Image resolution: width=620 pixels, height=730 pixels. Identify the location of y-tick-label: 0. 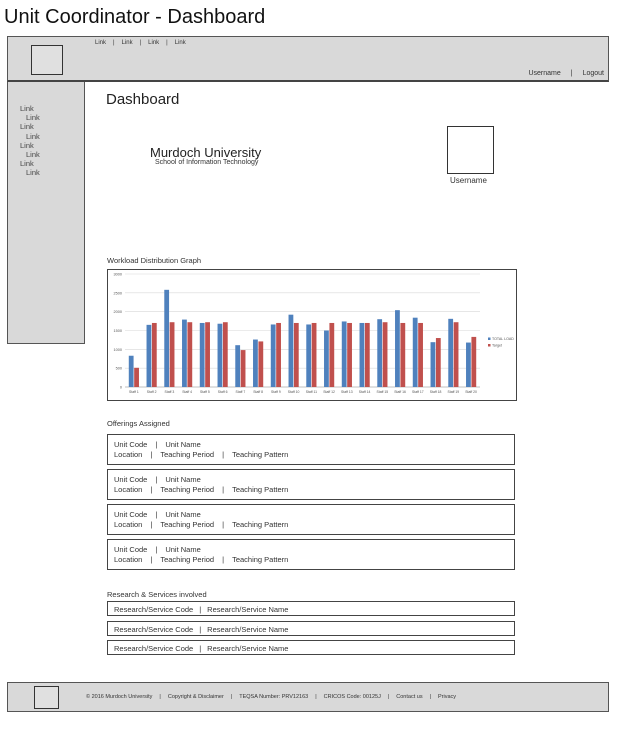
(121, 388).